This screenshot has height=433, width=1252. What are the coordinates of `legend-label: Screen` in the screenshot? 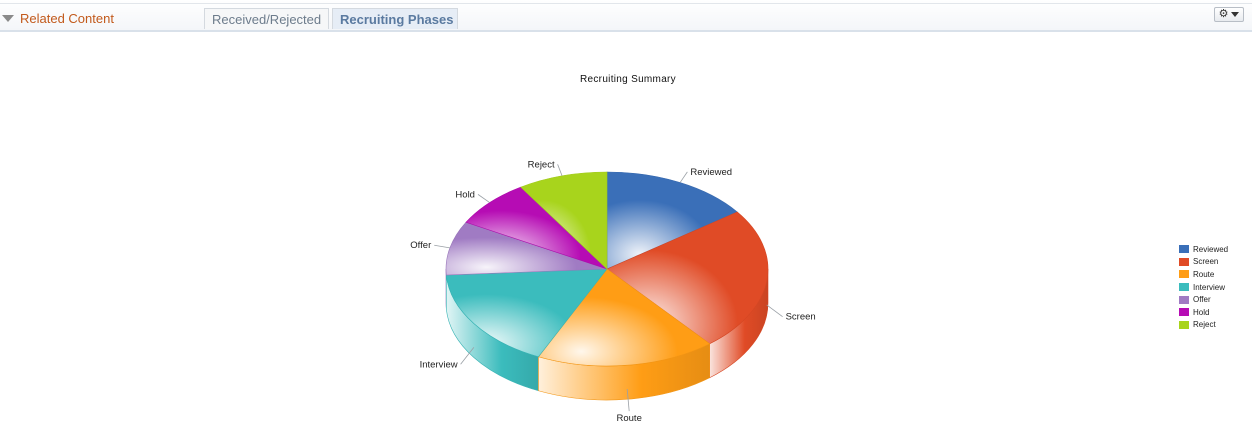 It's located at (1206, 262).